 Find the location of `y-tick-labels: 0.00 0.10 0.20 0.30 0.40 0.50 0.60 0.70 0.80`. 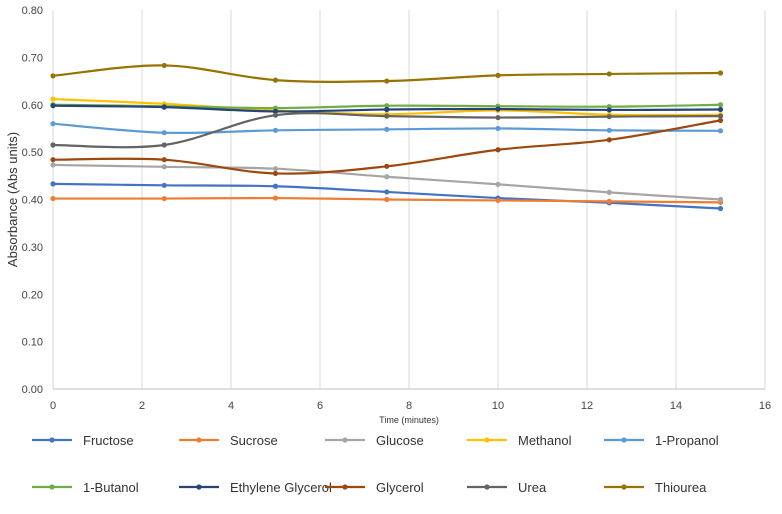

y-tick-labels: 0.00 0.10 0.20 0.30 0.40 0.50 0.60 0.70 0.80 is located at coordinates (32, 200).